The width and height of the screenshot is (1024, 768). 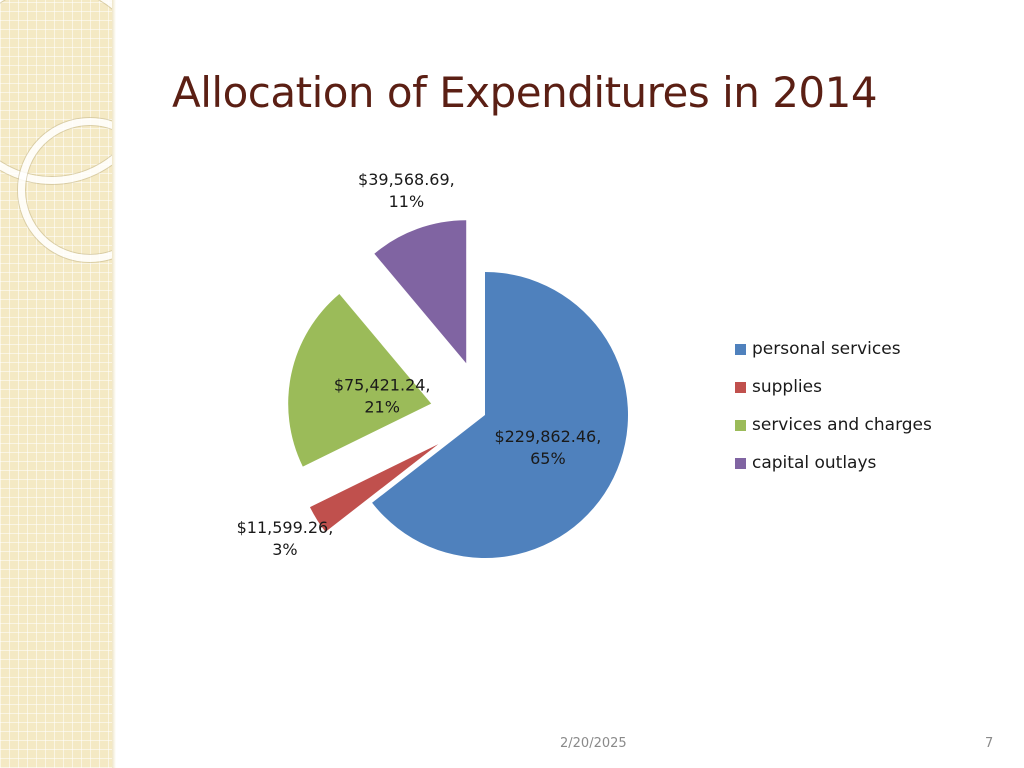 What do you see at coordinates (547, 447) in the screenshot?
I see `data-label: $229,862.46, 65%` at bounding box center [547, 447].